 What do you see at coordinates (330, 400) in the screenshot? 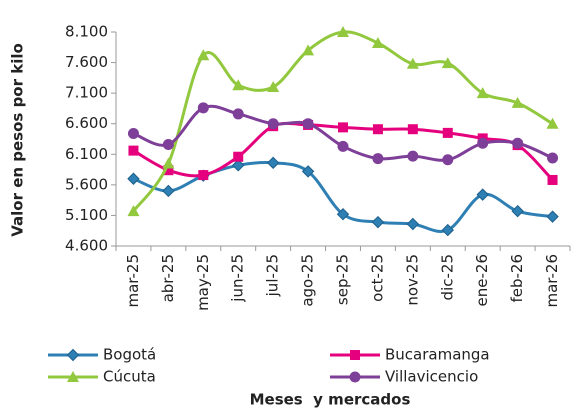
I see `x-axis-title: Meses y mercados` at bounding box center [330, 400].